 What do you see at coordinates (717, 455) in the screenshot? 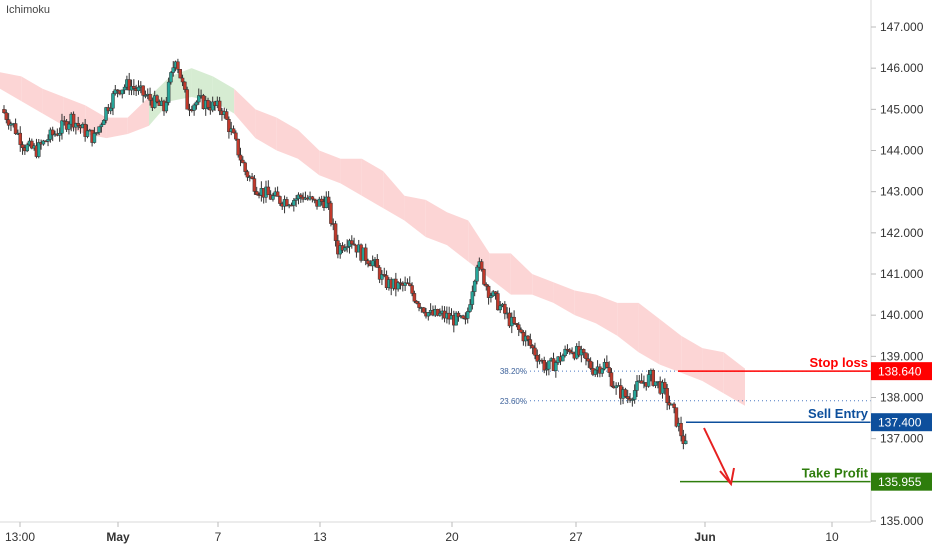
I see `arrow-shaft` at bounding box center [717, 455].